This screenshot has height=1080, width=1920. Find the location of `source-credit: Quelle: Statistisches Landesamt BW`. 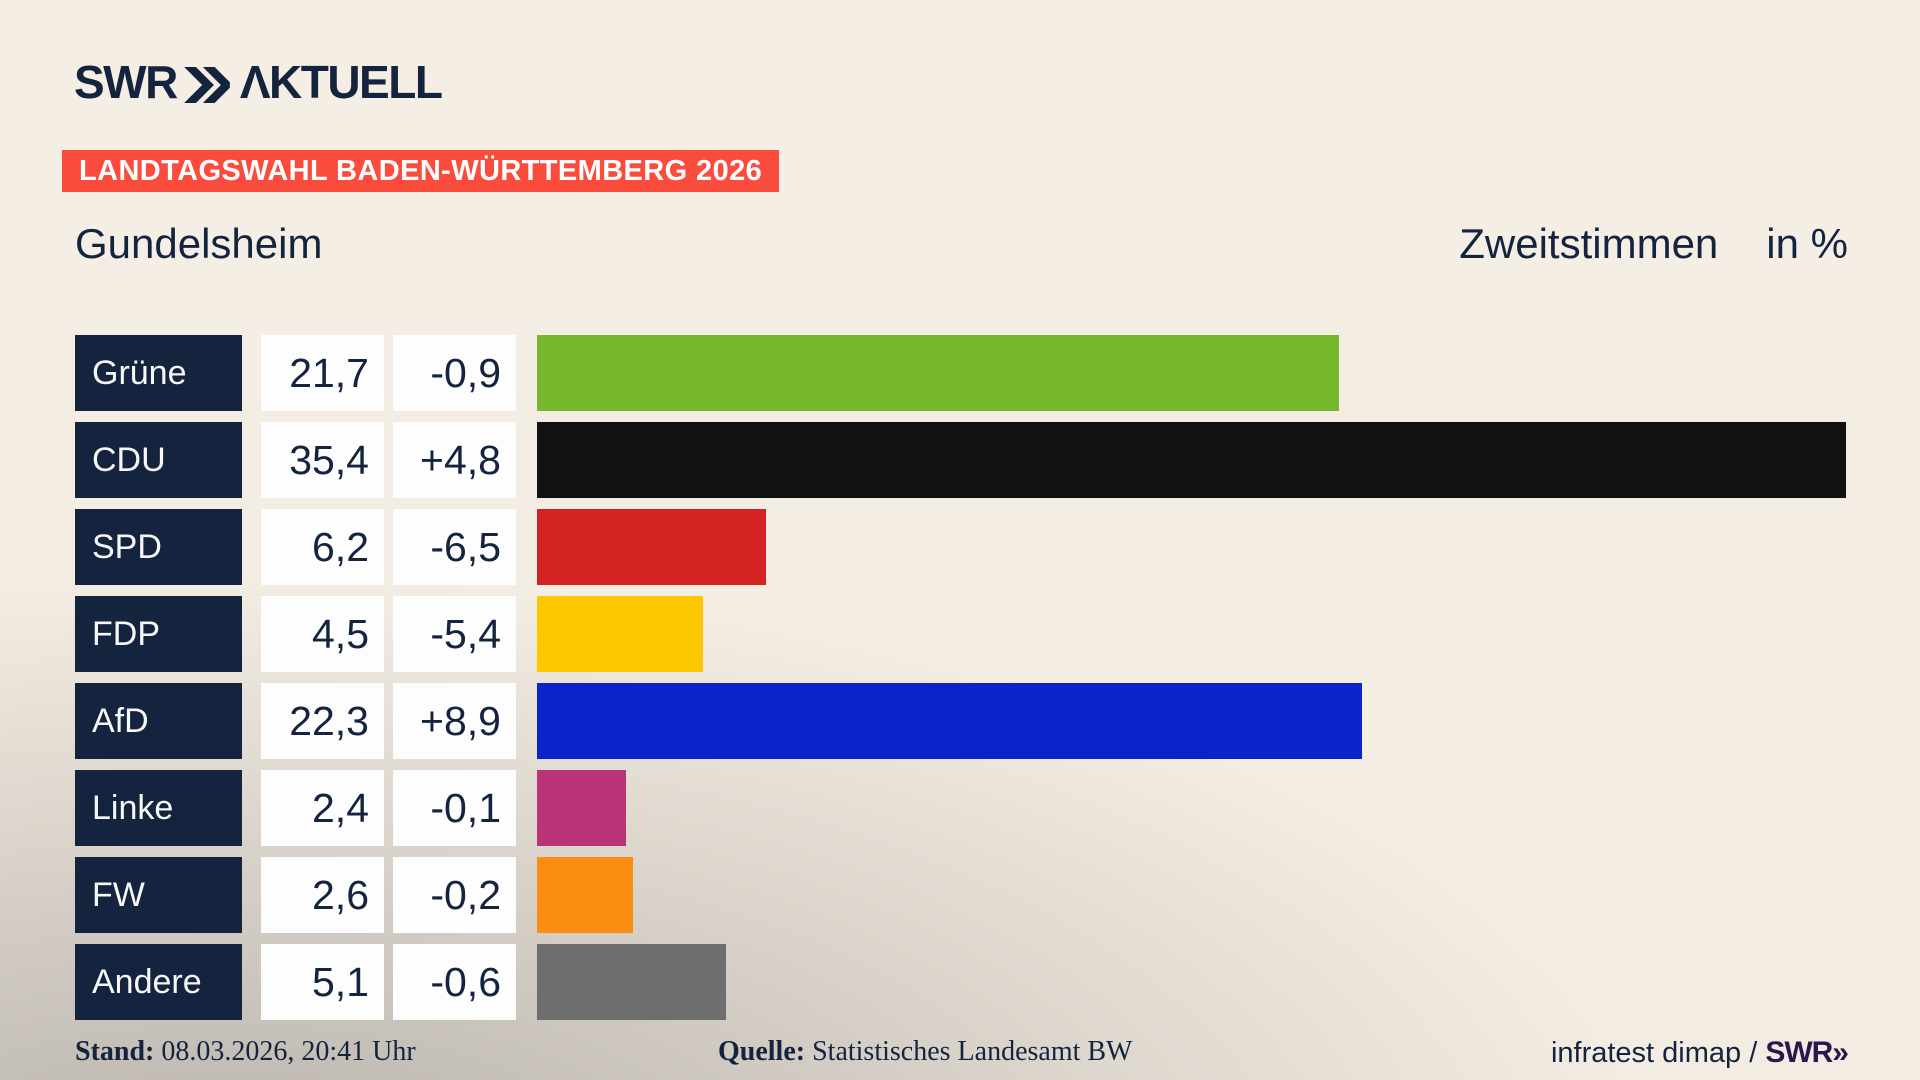

source-credit: Quelle: Statistisches Landesamt BW is located at coordinates (925, 1052).